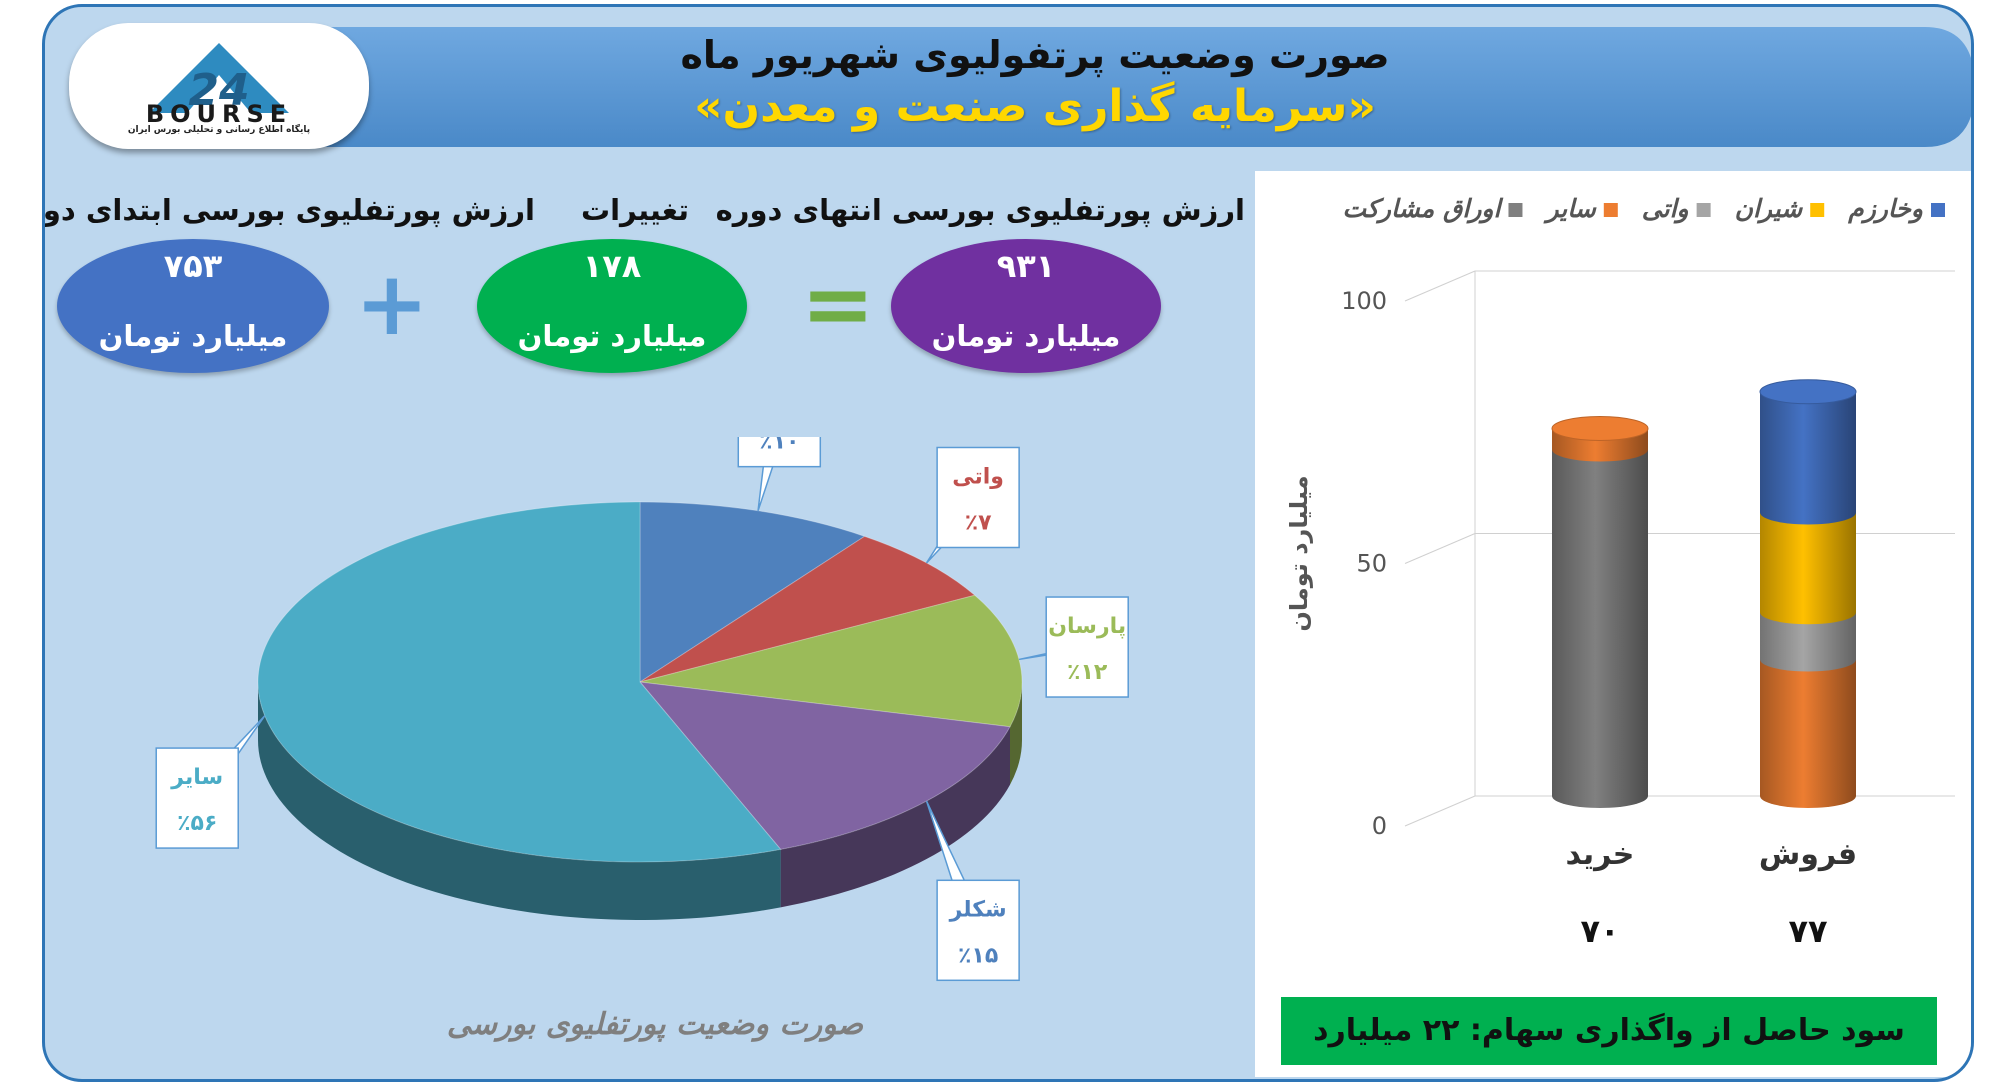 This screenshot has height=1085, width=2000. Describe the element at coordinates (1035, 106) in the screenshot. I see `page-subtitle: «سرمایه گذاری صنعت و معدن»` at that location.